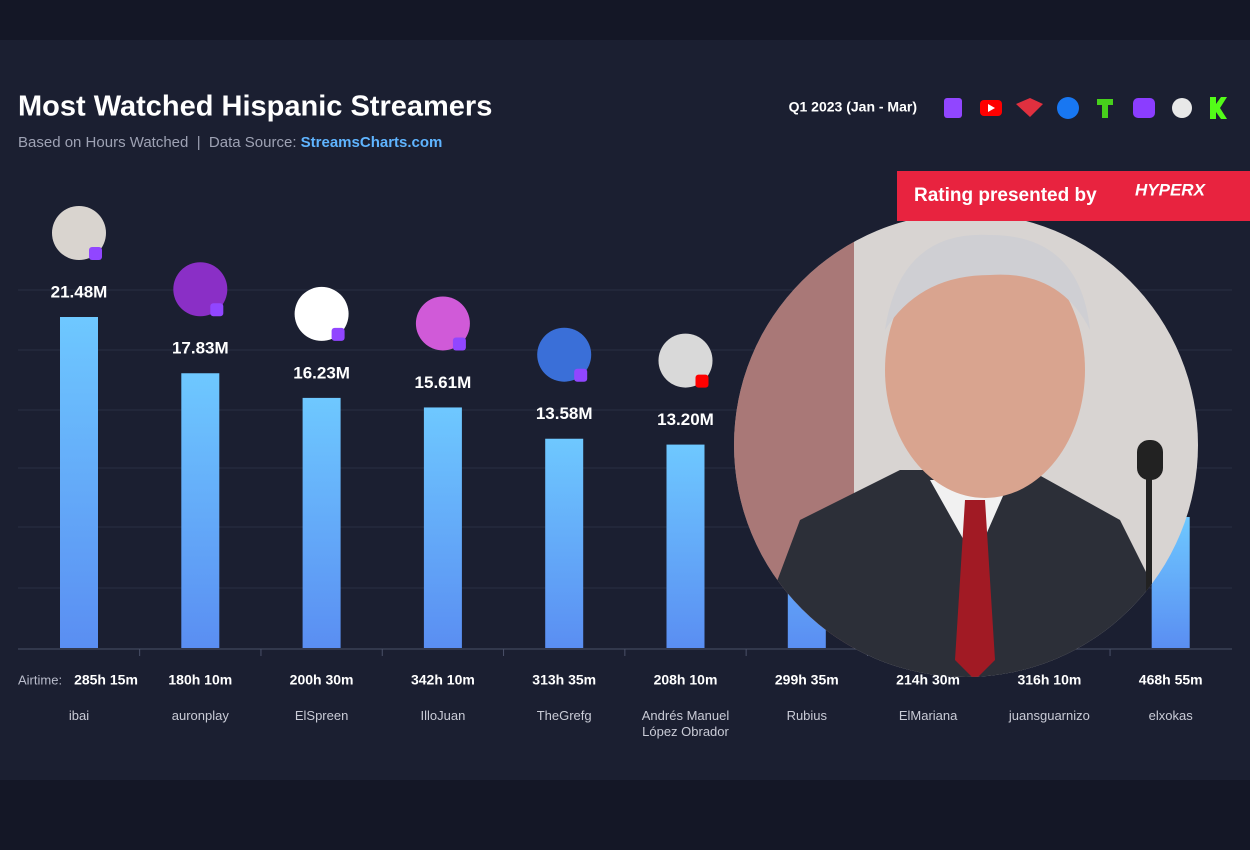 This screenshot has width=1250, height=850. Describe the element at coordinates (853, 107) in the screenshot. I see `period: Q1 2023 (Jan - Mar)` at that location.